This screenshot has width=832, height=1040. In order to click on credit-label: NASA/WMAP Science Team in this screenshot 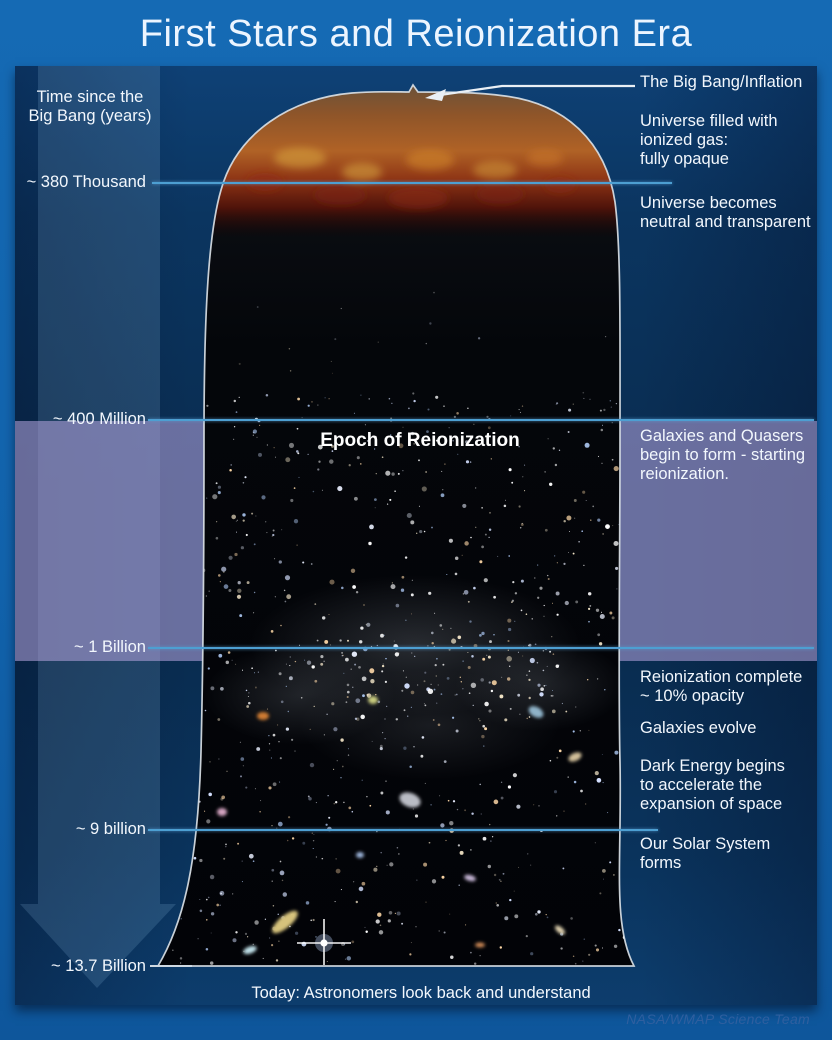, I will do `click(718, 1019)`.